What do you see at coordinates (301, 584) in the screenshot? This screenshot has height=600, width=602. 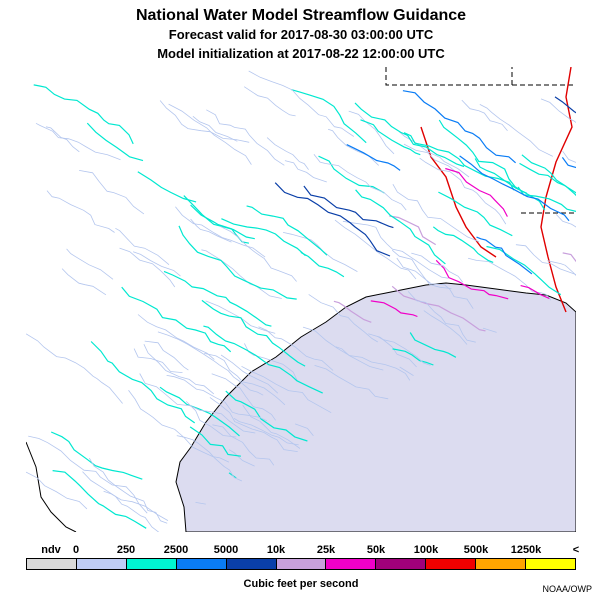 I see `legend-unit-label: Cubic feet per second` at bounding box center [301, 584].